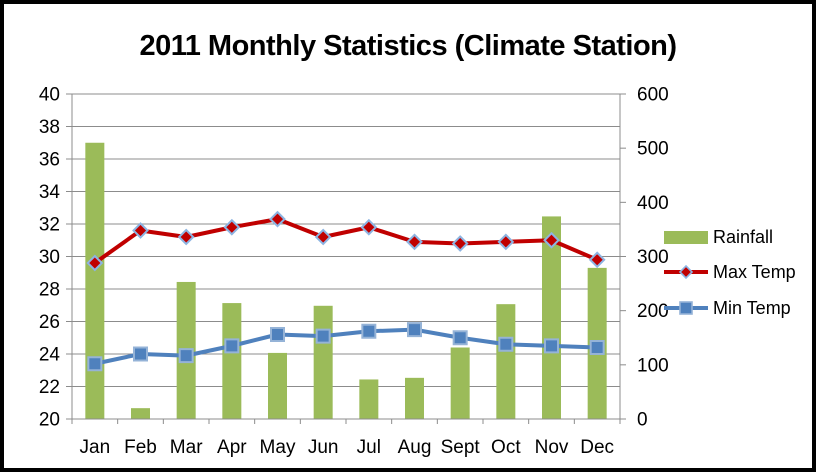 This screenshot has width=816, height=472. I want to click on legend-item-max-temp: Max Temp, so click(730, 271).